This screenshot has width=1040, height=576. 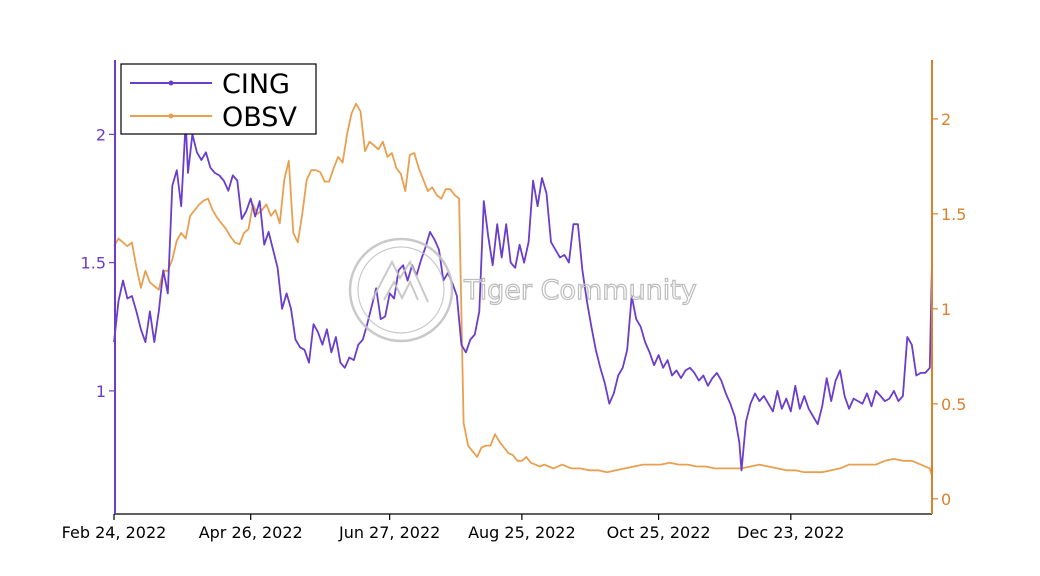 What do you see at coordinates (101, 391) in the screenshot?
I see `y-left-tick-label: 1` at bounding box center [101, 391].